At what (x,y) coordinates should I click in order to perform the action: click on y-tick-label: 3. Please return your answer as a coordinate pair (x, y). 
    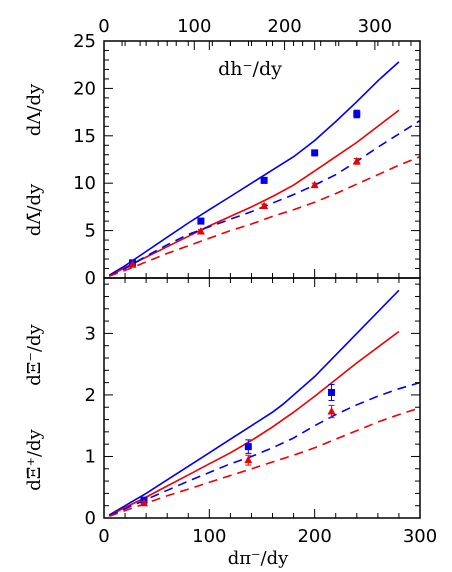
    Looking at the image, I should click on (90, 333).